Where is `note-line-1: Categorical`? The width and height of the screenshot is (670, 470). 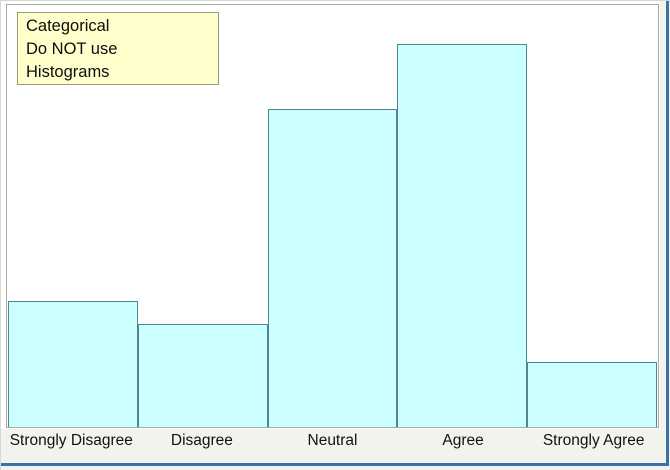
note-line-1: Categorical is located at coordinates (68, 26).